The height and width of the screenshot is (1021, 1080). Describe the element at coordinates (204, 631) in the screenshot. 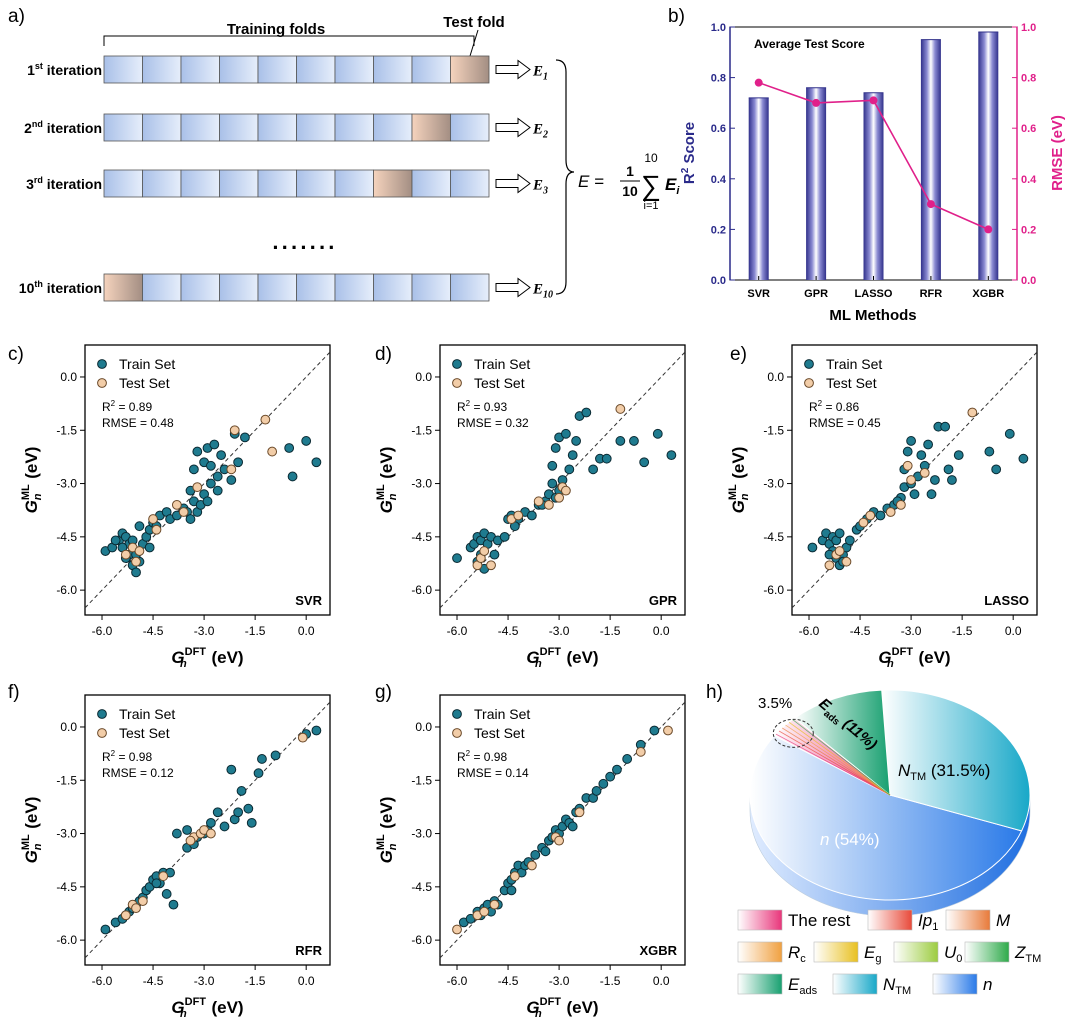

I see `x-tick-label: -3.0` at that location.